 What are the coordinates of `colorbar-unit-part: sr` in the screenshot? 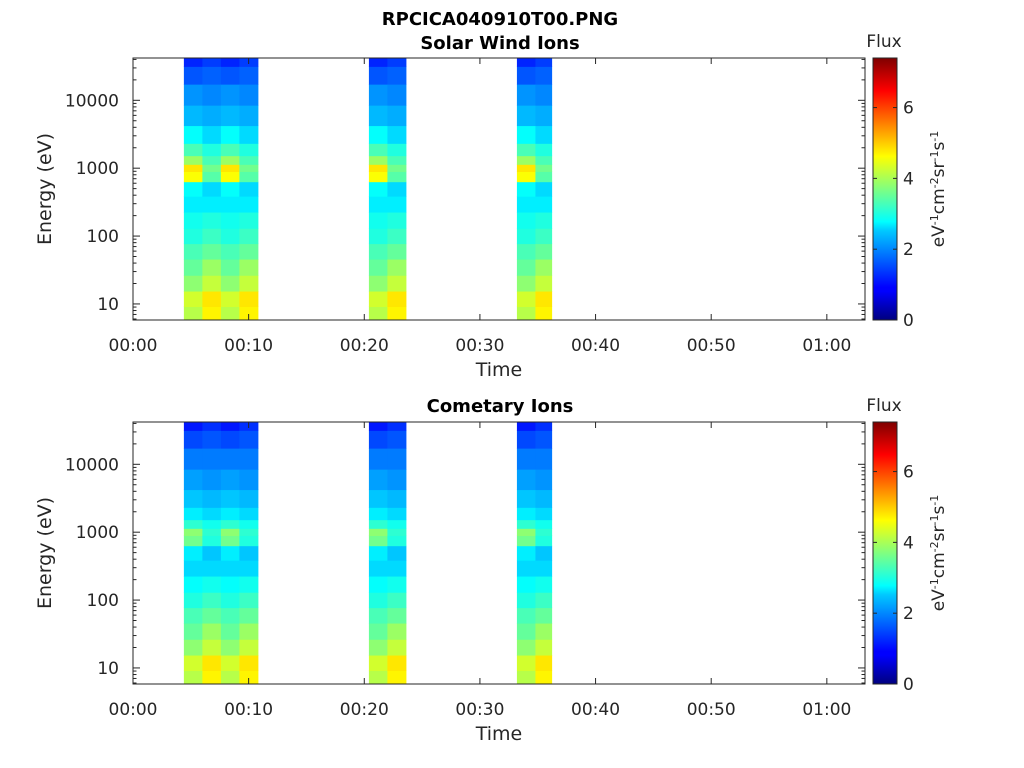 It's located at (939, 533).